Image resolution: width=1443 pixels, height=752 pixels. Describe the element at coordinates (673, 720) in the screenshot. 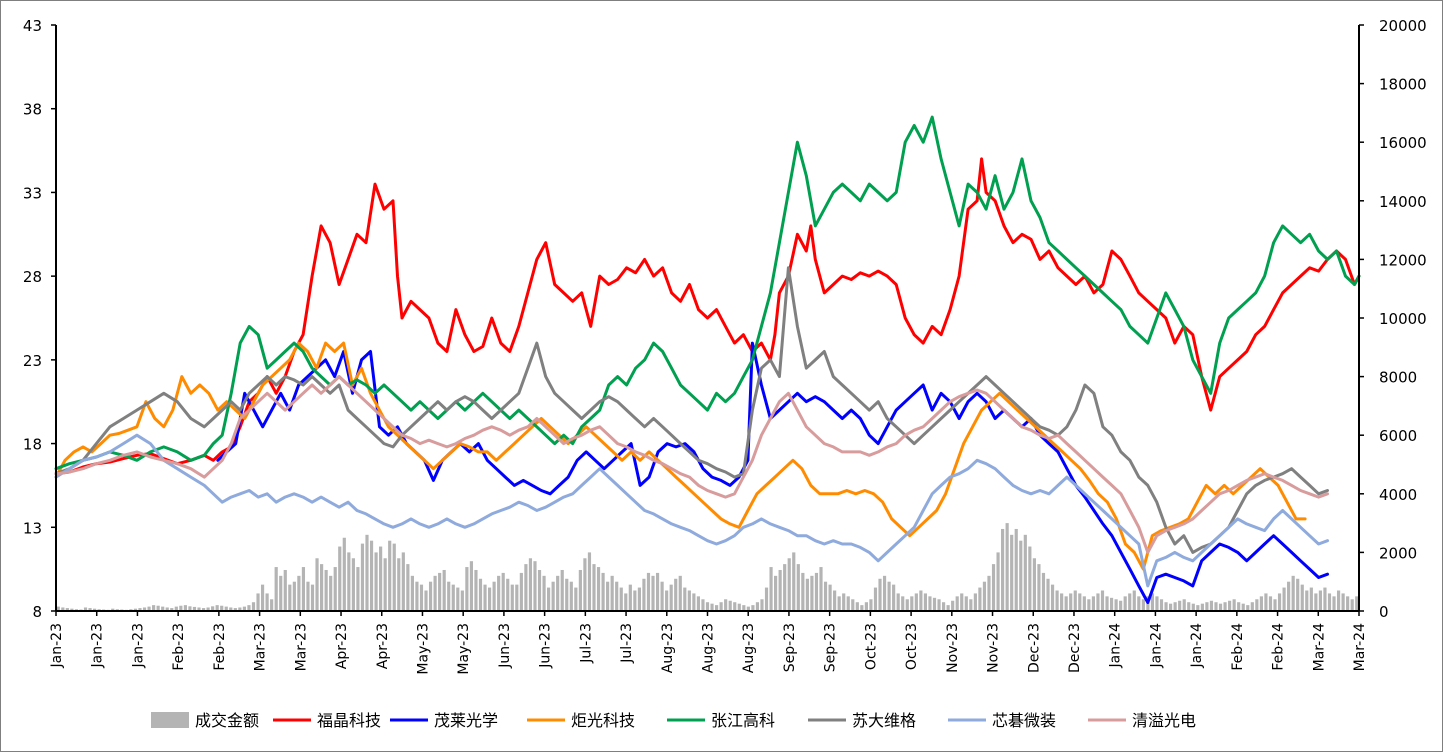

I see `legend: 成交金额 福晶科技 茂莱光学 炬光科技 张江高科 苏大维格 芯碁微装 清溢光电` at that location.